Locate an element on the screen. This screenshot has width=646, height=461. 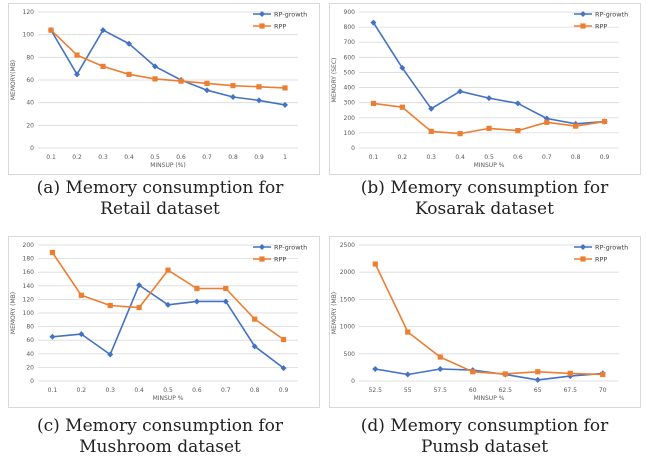
x-tick-label: 0.3 is located at coordinates (431, 157).